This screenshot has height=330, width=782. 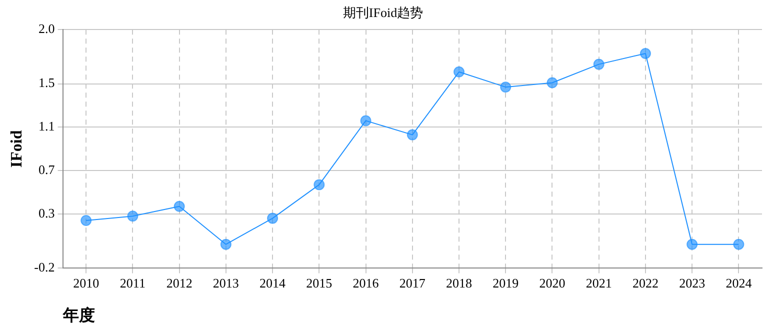 What do you see at coordinates (225, 282) in the screenshot?
I see `x-tick-label: 2013` at bounding box center [225, 282].